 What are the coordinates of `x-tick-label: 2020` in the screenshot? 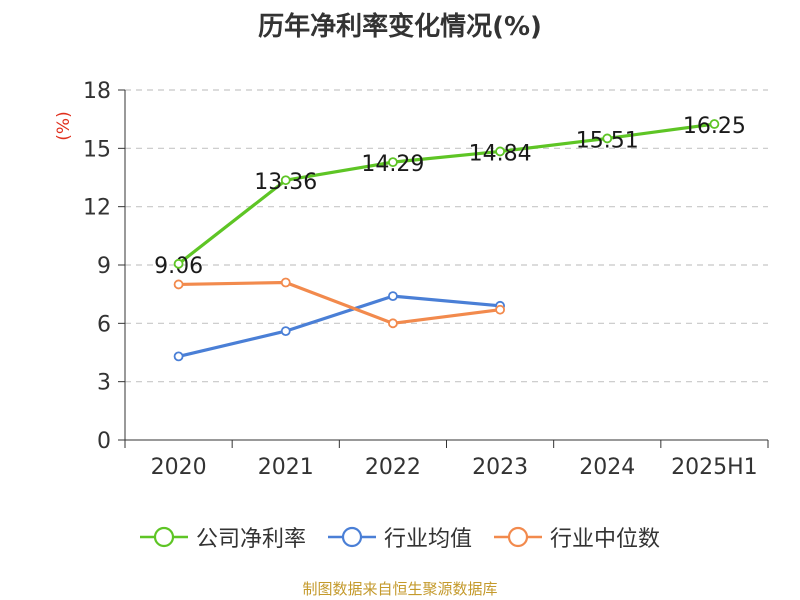 It's located at (179, 467).